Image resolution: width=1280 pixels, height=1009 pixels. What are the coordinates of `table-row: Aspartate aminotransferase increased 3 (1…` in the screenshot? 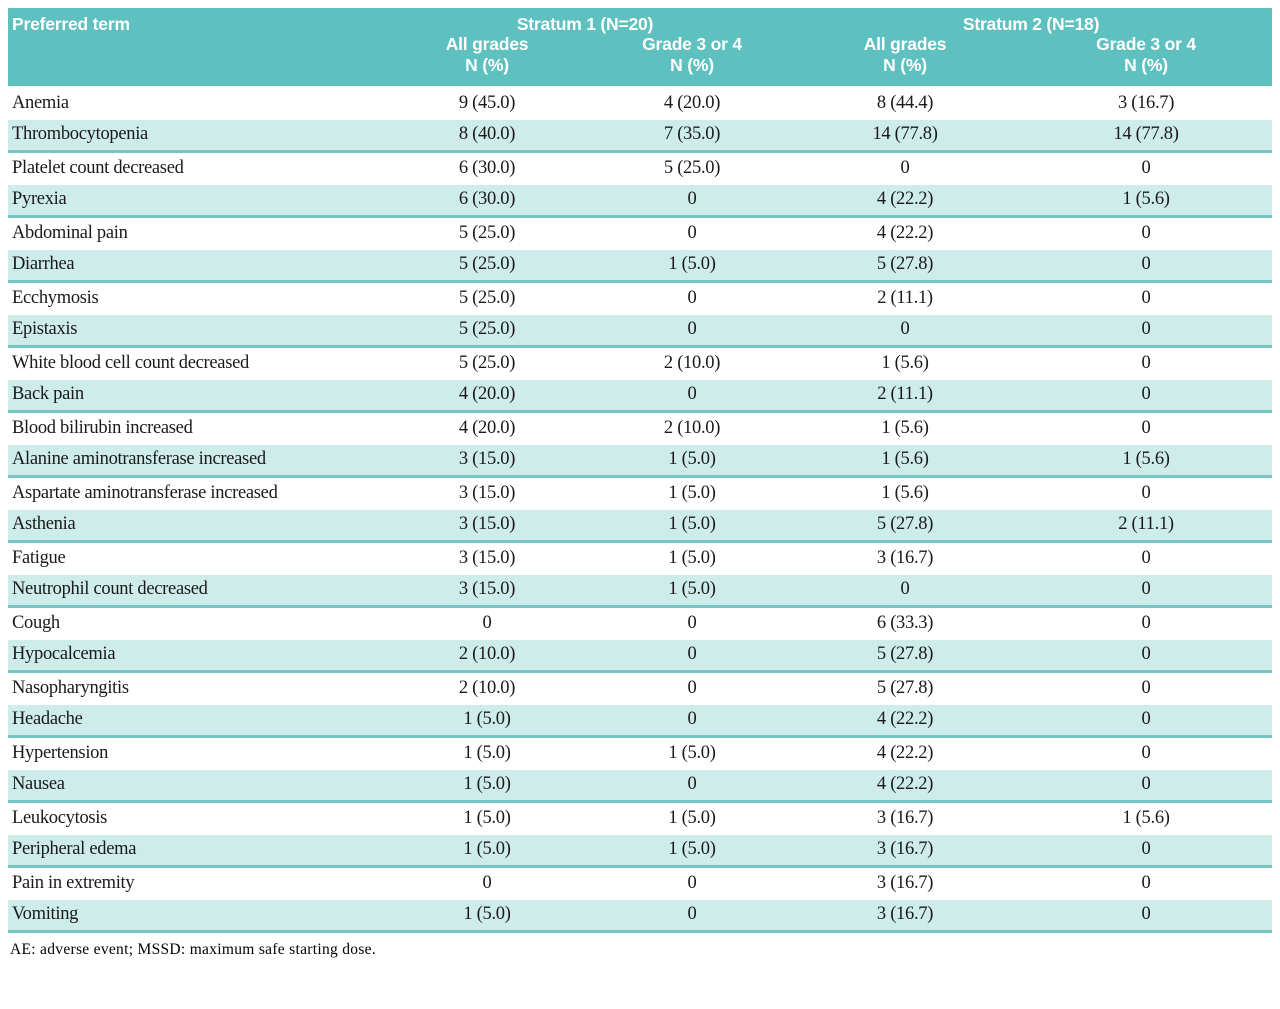 It's located at (640, 493).